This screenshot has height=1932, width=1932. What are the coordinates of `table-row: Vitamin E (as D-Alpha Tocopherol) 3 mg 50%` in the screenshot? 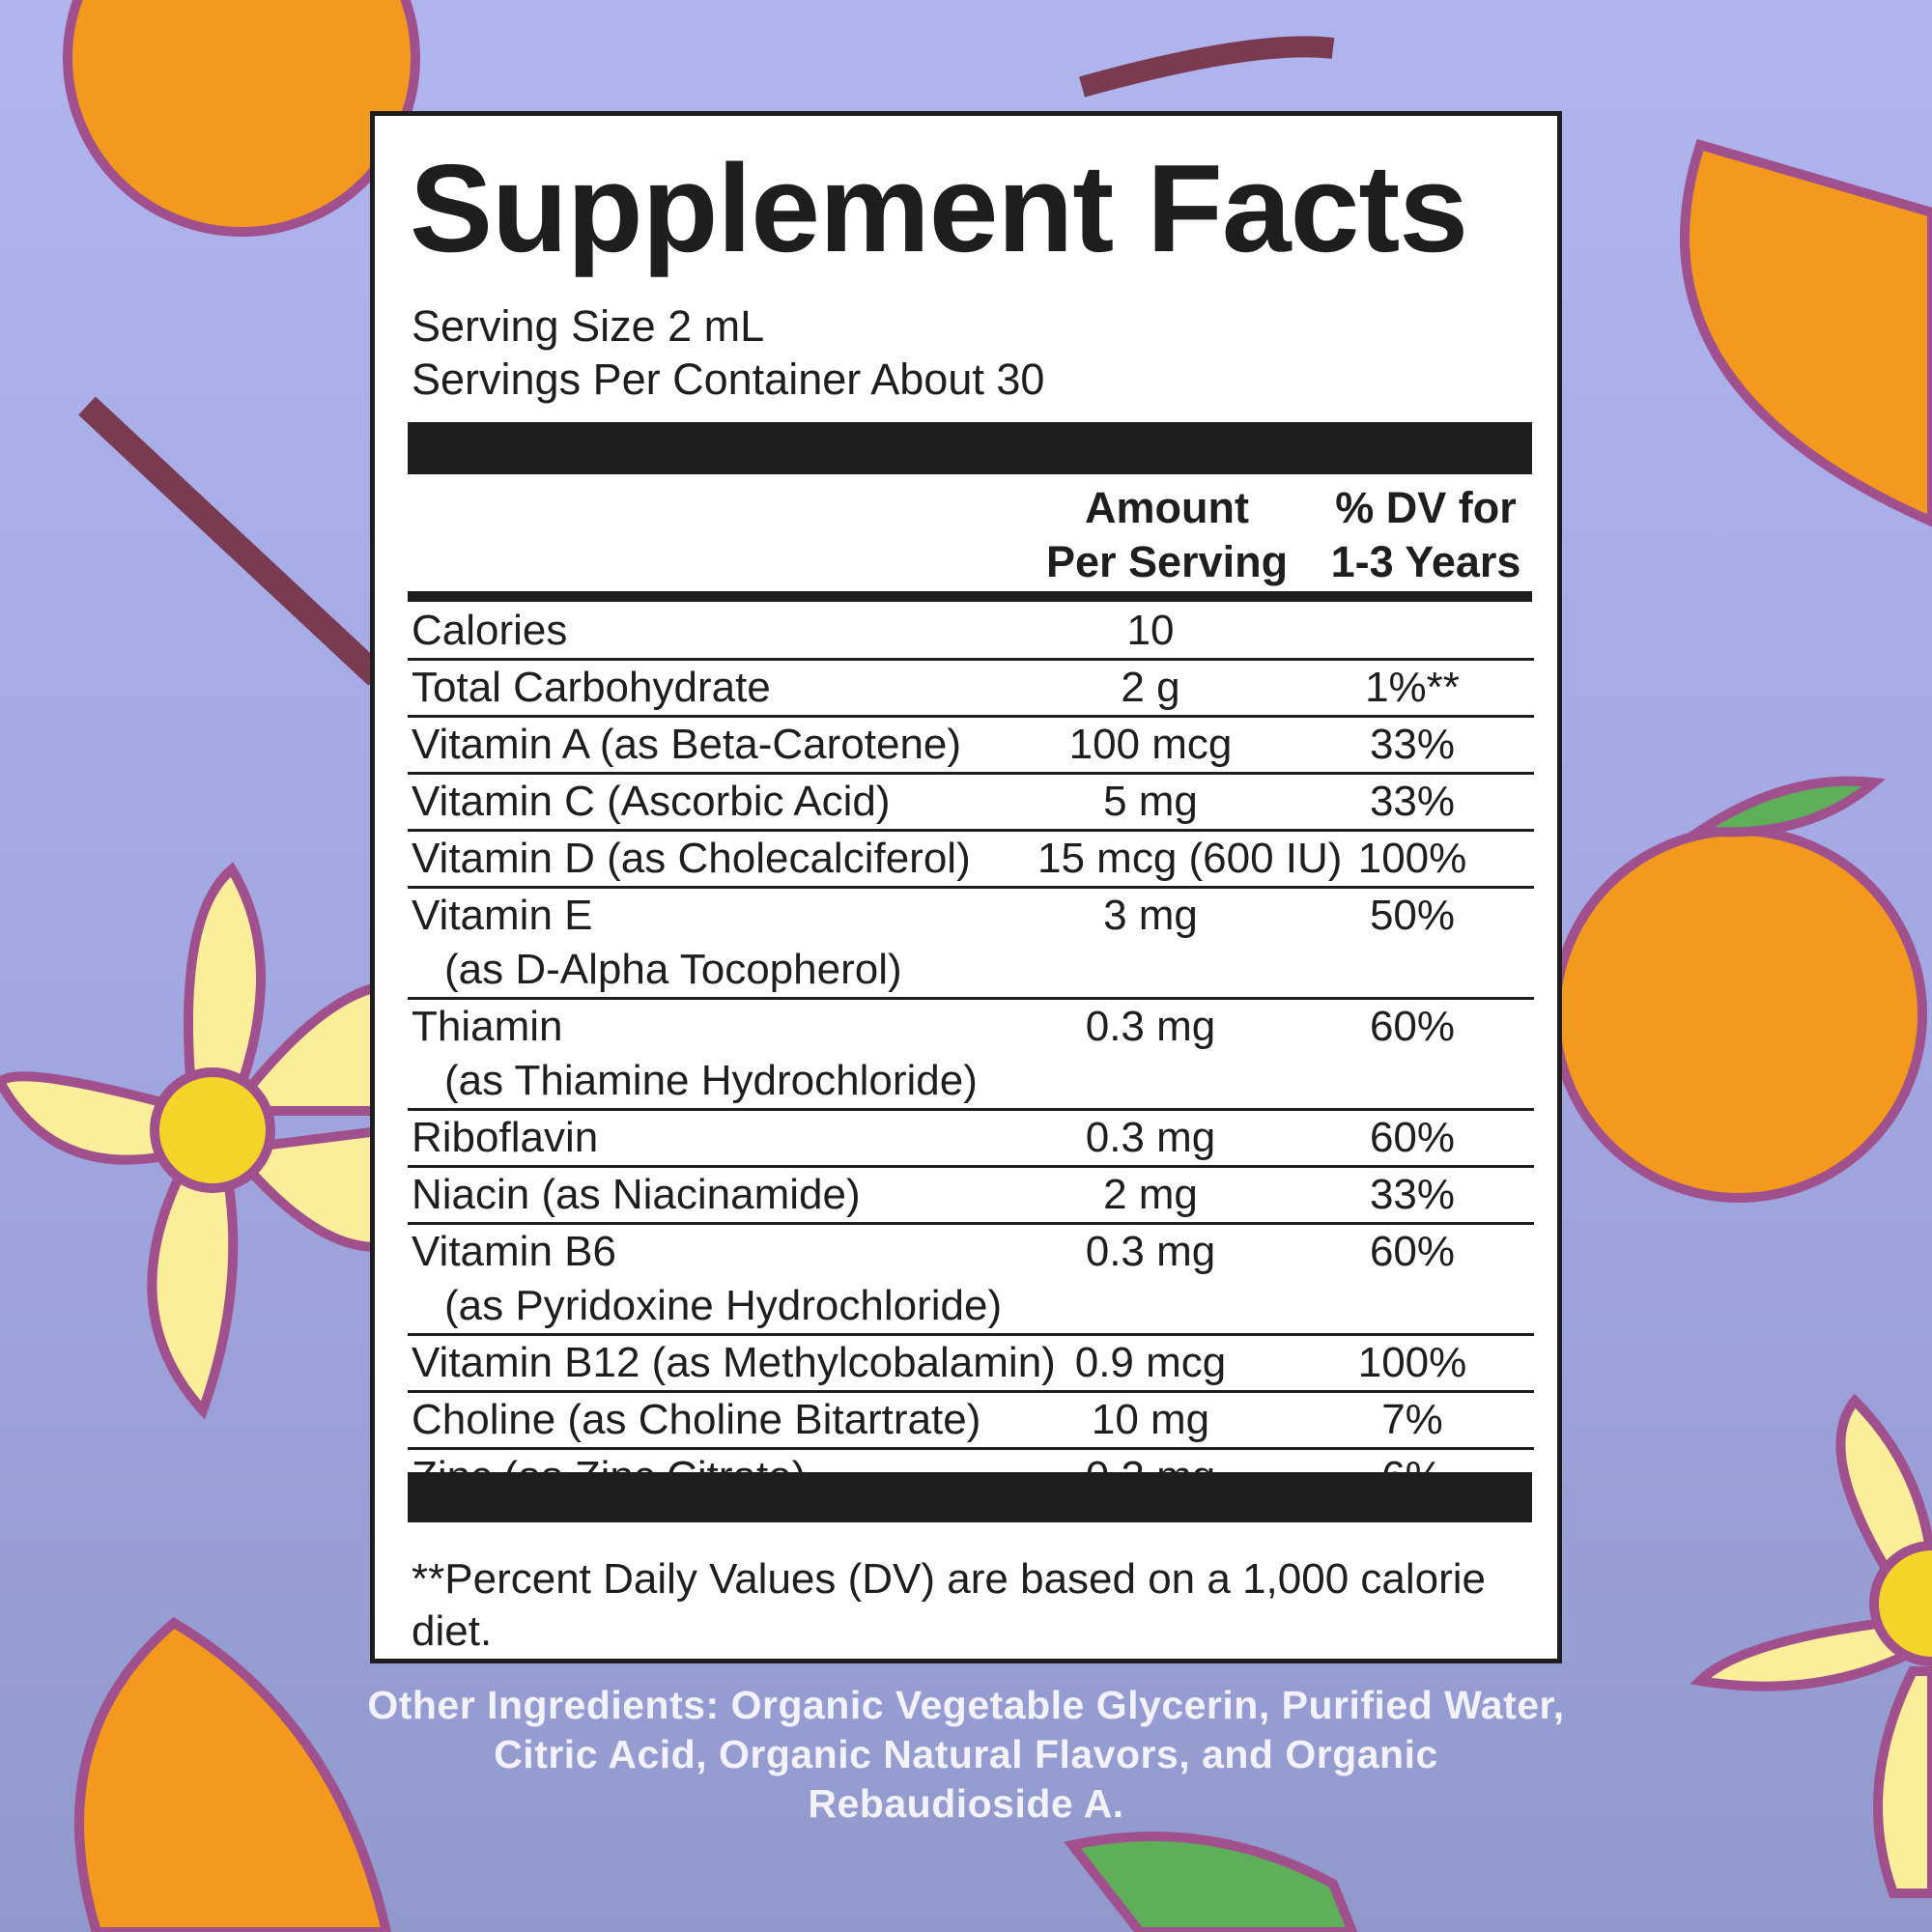 It's located at (971, 944).